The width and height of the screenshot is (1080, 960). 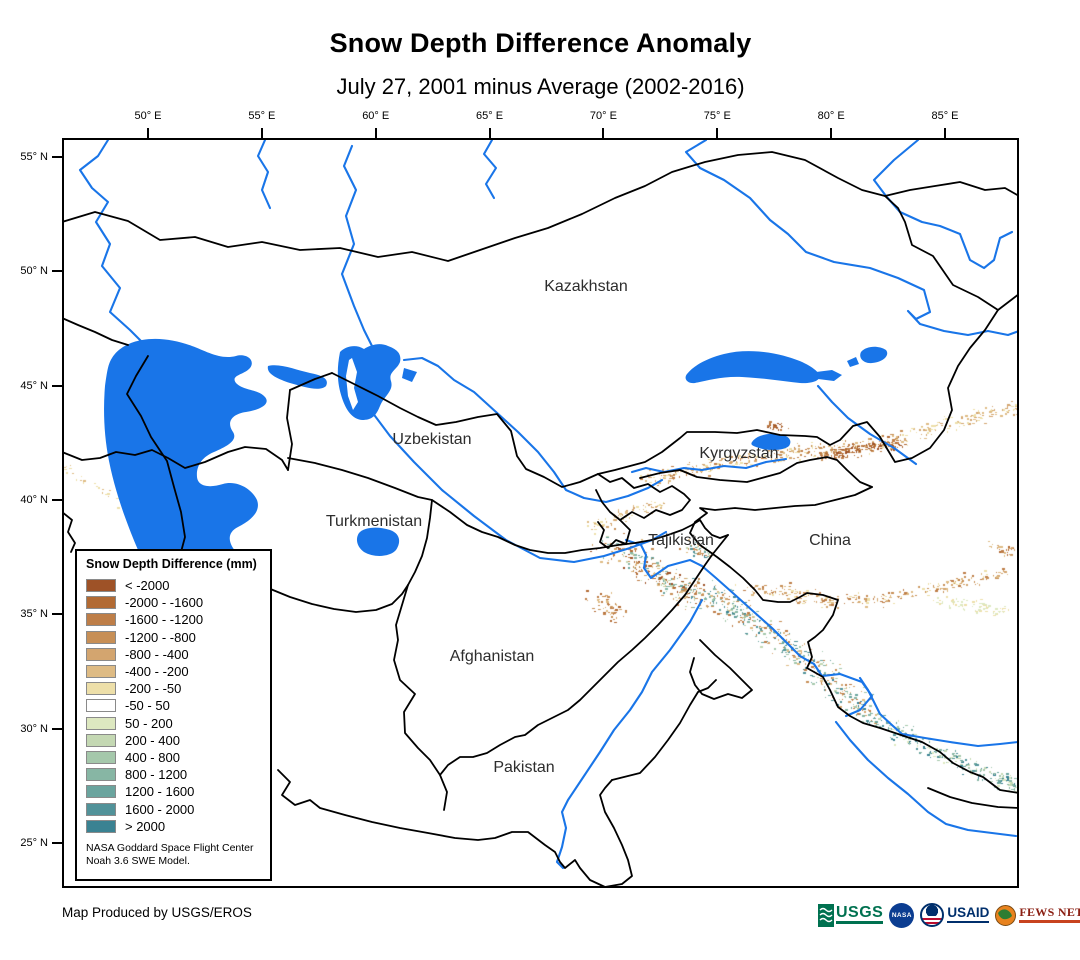 What do you see at coordinates (175, 458) in the screenshot?
I see `border-mangystau` at bounding box center [175, 458].